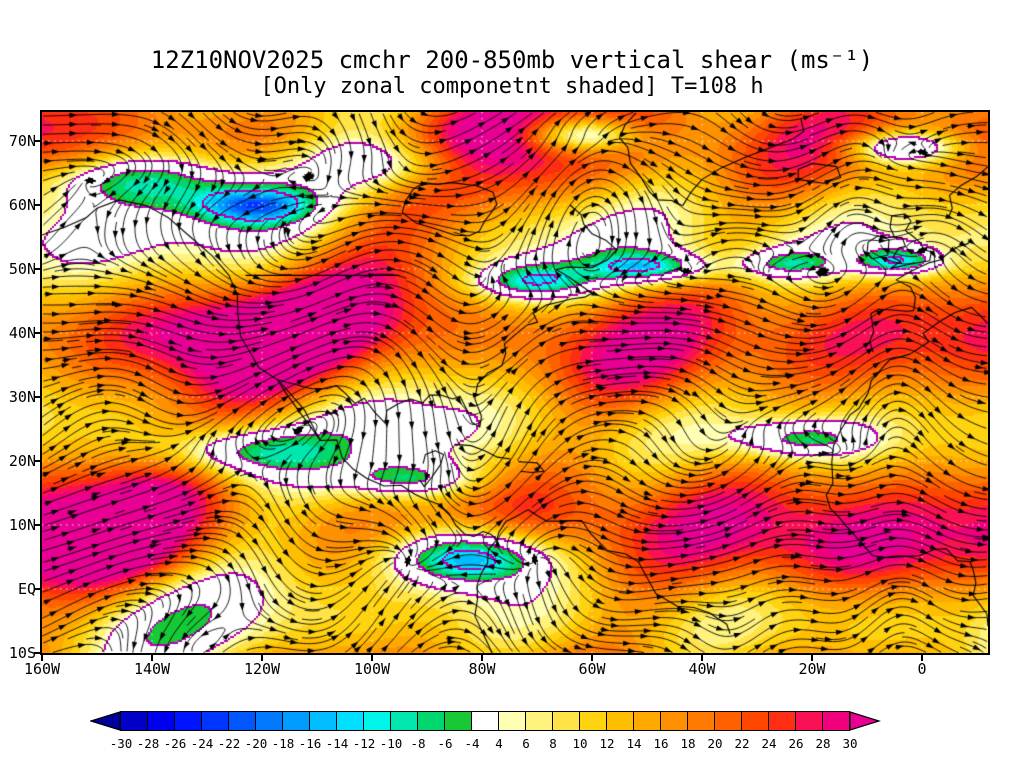 The height and width of the screenshot is (768, 1024). I want to click on colorbar-tick-label: 18, so click(688, 743).